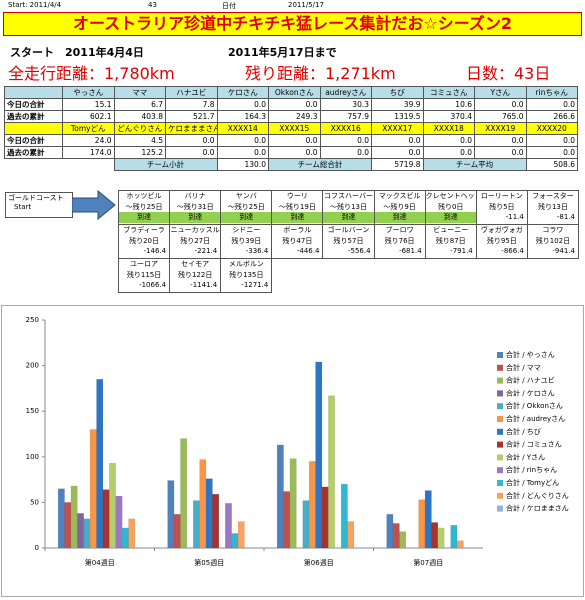 Image resolution: width=585 pixels, height=600 pixels. Describe the element at coordinates (474, 164) in the screenshot. I see `team-label: チーム平均` at that location.